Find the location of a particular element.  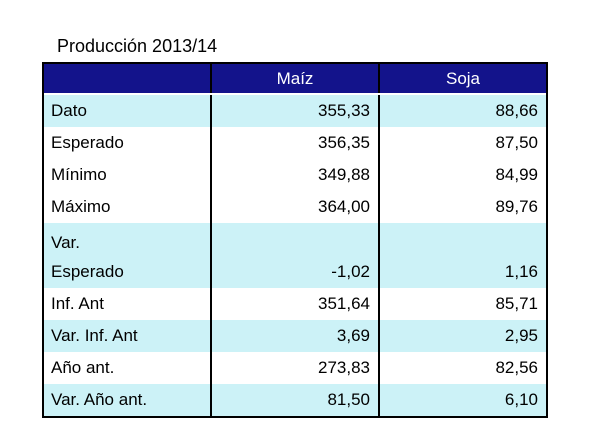

maiz-value: 355,33 is located at coordinates (294, 111).